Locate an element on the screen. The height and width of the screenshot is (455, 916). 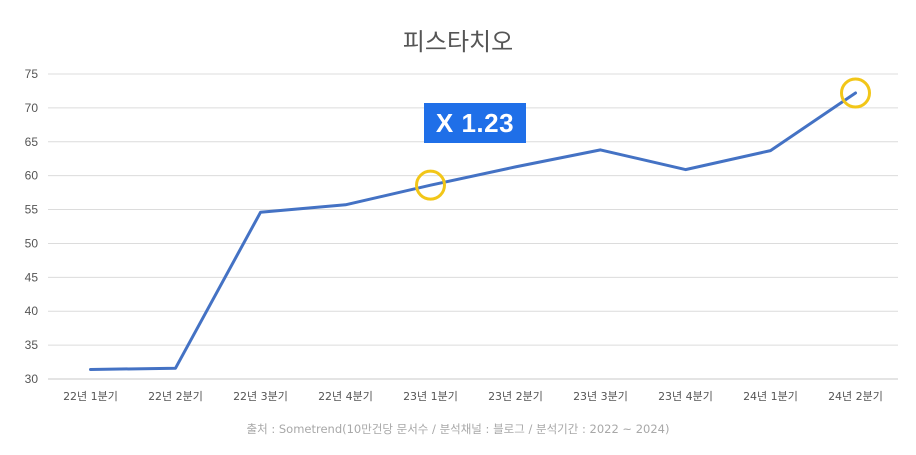
x-tick-label-10: 24년 2분기 is located at coordinates (855, 396).